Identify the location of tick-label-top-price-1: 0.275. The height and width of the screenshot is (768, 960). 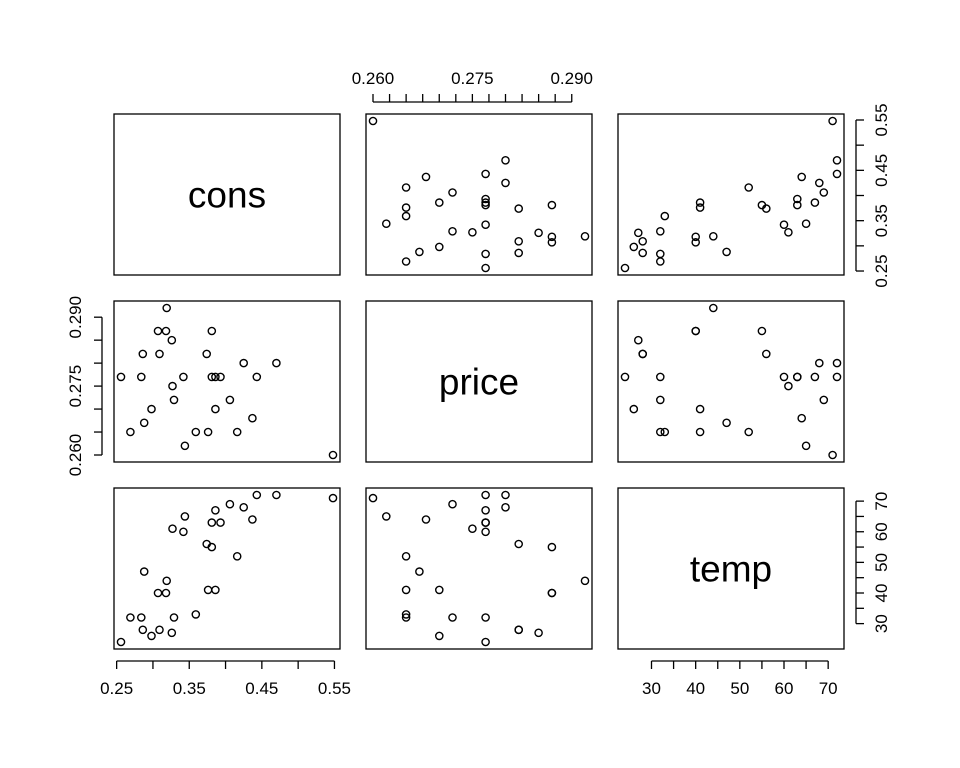
(472, 78).